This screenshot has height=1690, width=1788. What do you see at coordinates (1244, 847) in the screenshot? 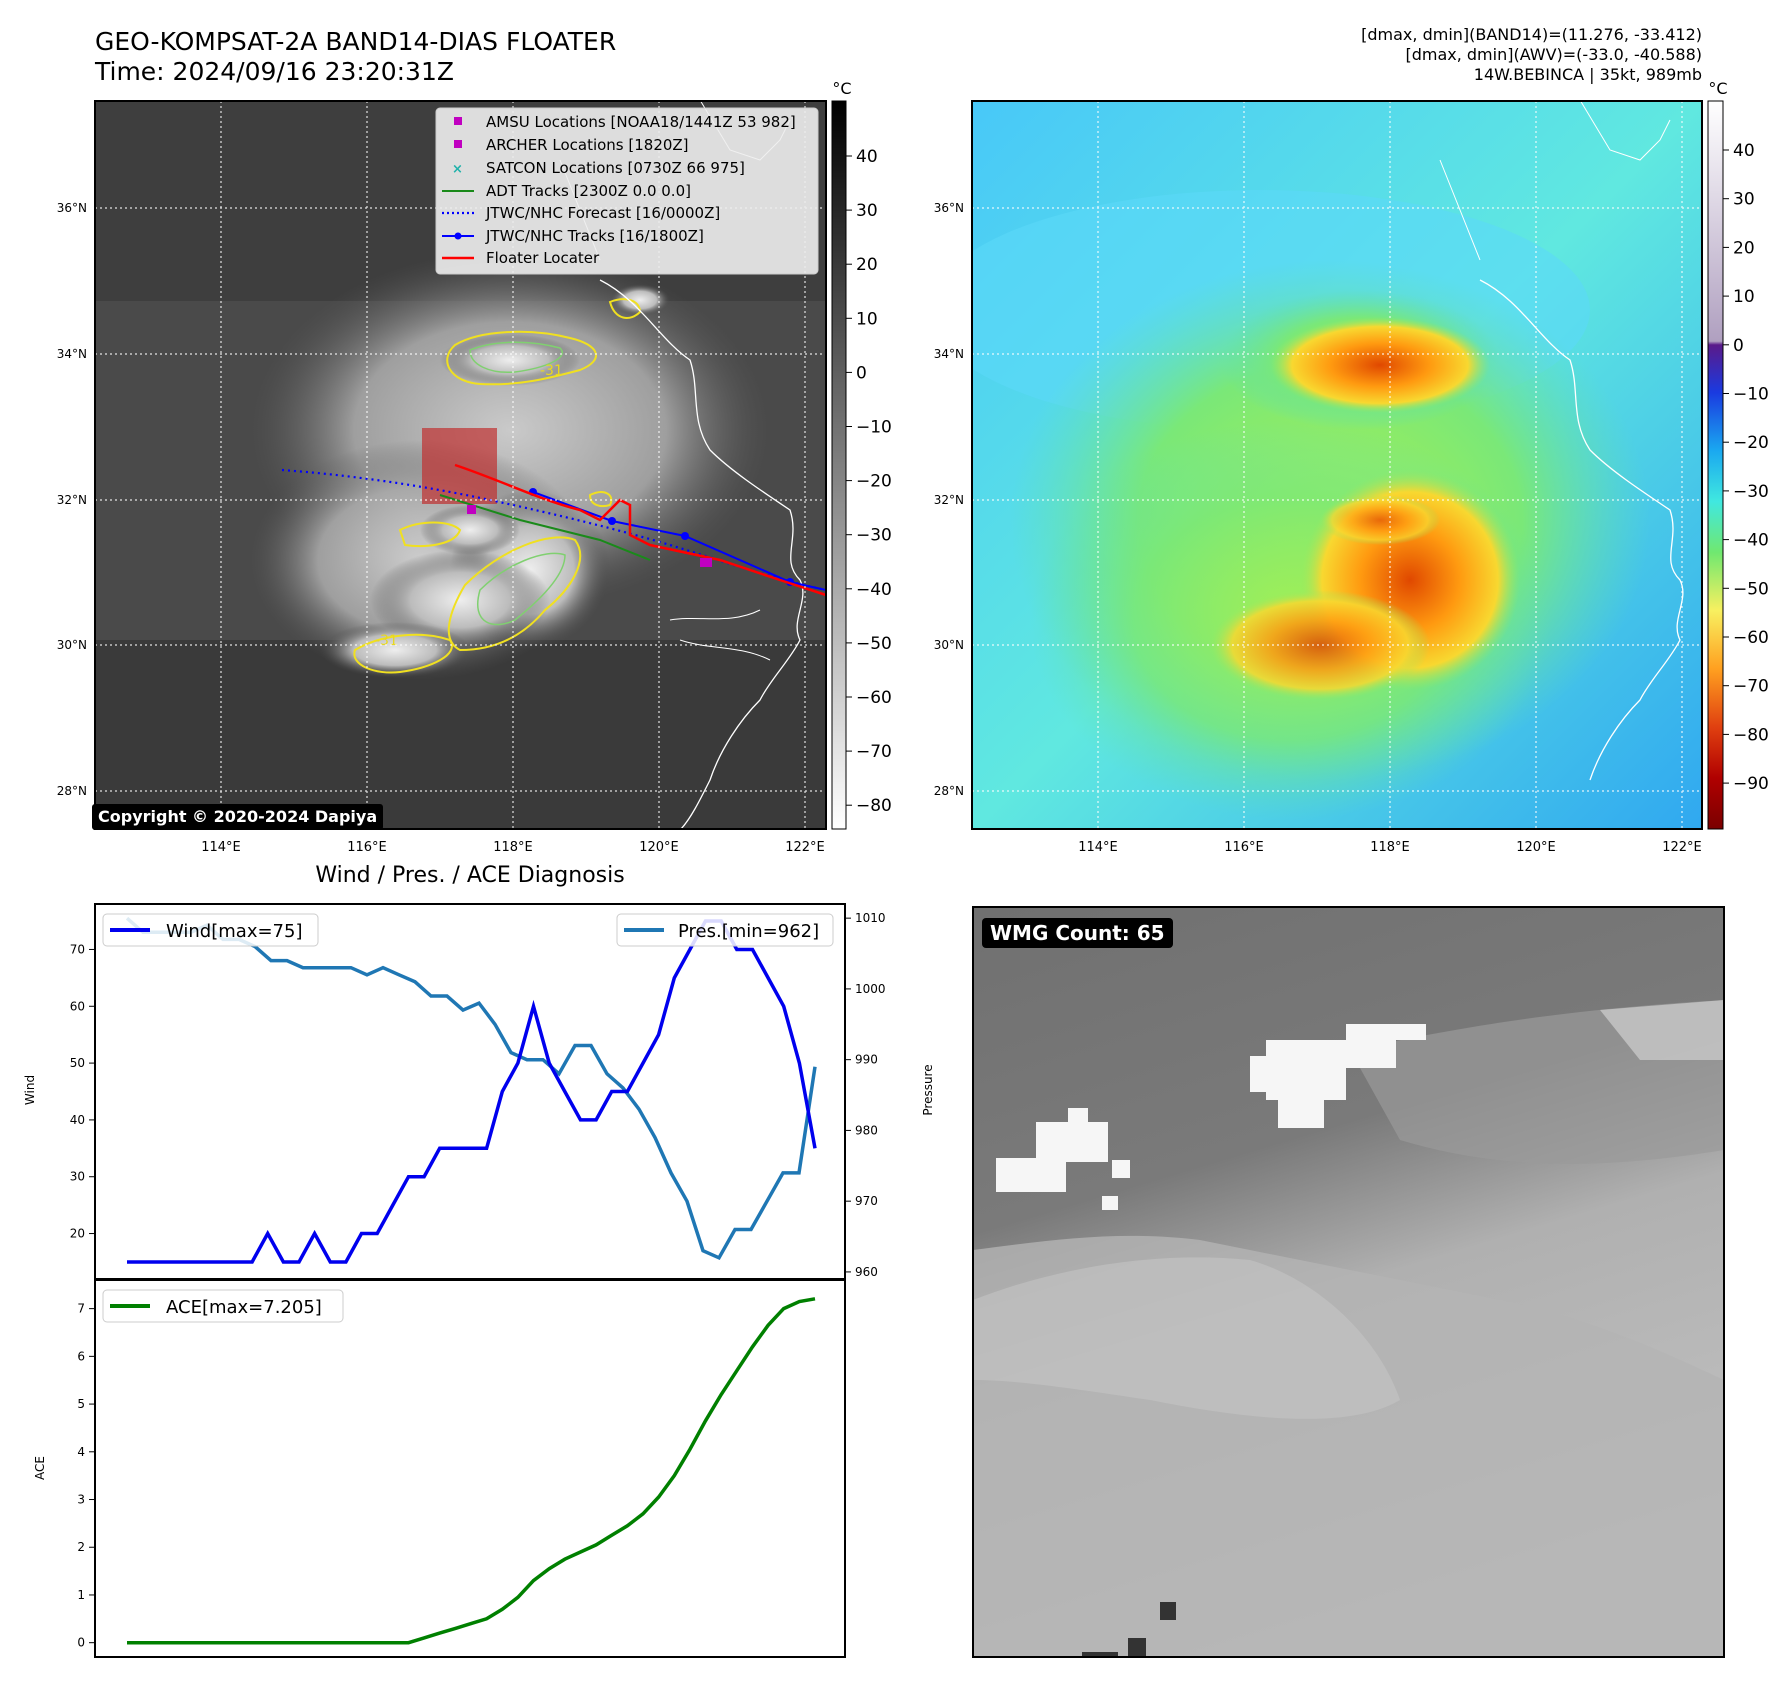
I see `map2-lon-tick: 116°E` at bounding box center [1244, 847].